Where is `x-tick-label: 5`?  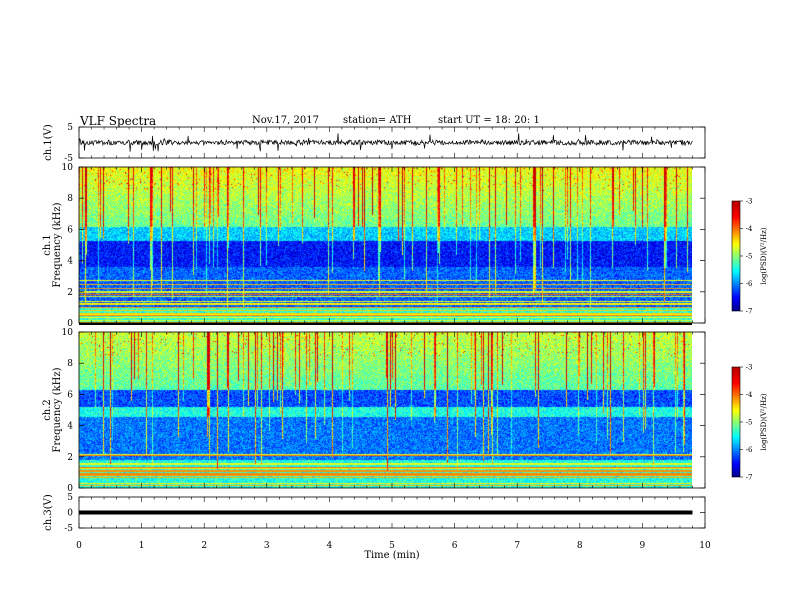 x-tick-label: 5 is located at coordinates (392, 546).